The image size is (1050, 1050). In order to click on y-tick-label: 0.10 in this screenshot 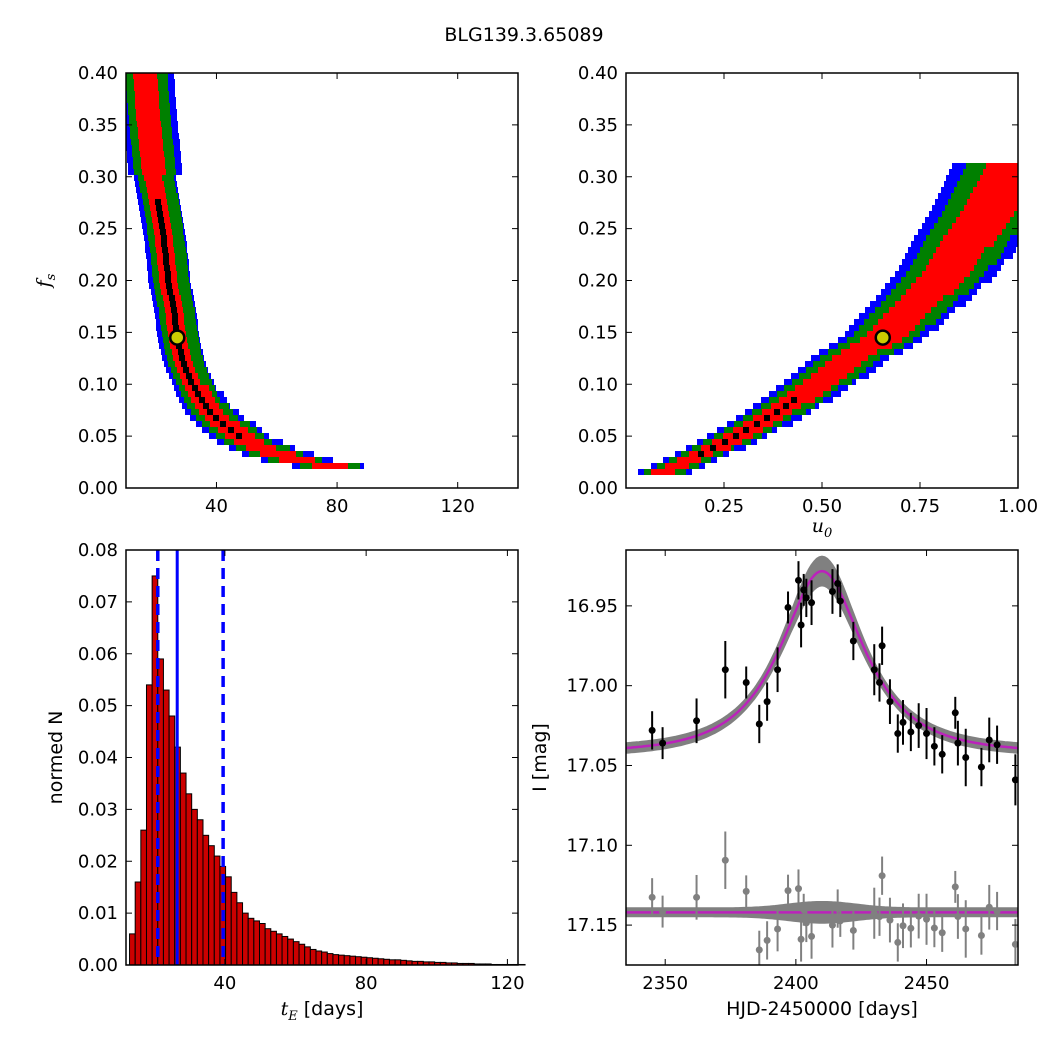, I will do `click(598, 384)`.